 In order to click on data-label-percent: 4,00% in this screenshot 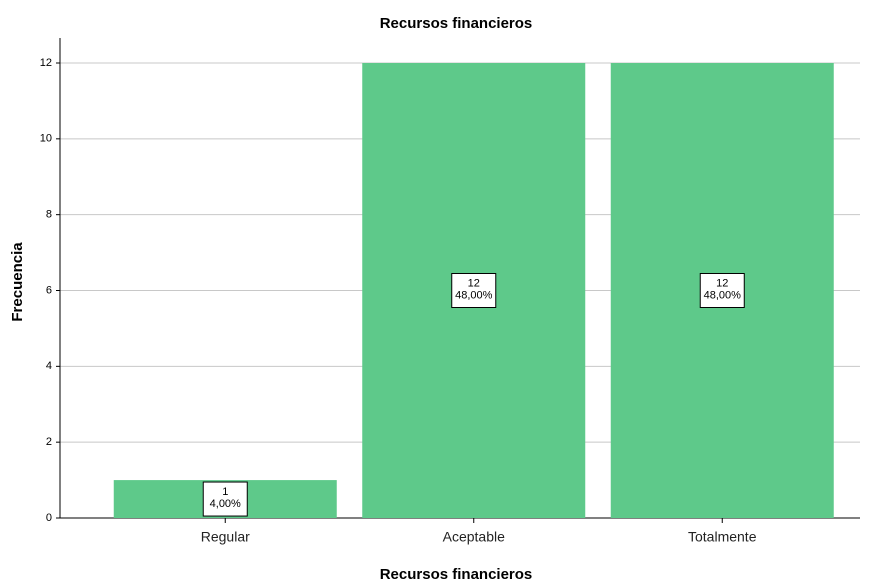, I will do `click(225, 504)`.